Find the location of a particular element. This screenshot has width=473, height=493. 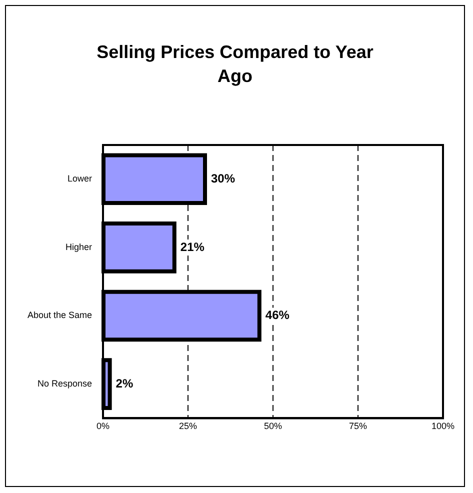

x-tick-label: 0% is located at coordinates (103, 426).